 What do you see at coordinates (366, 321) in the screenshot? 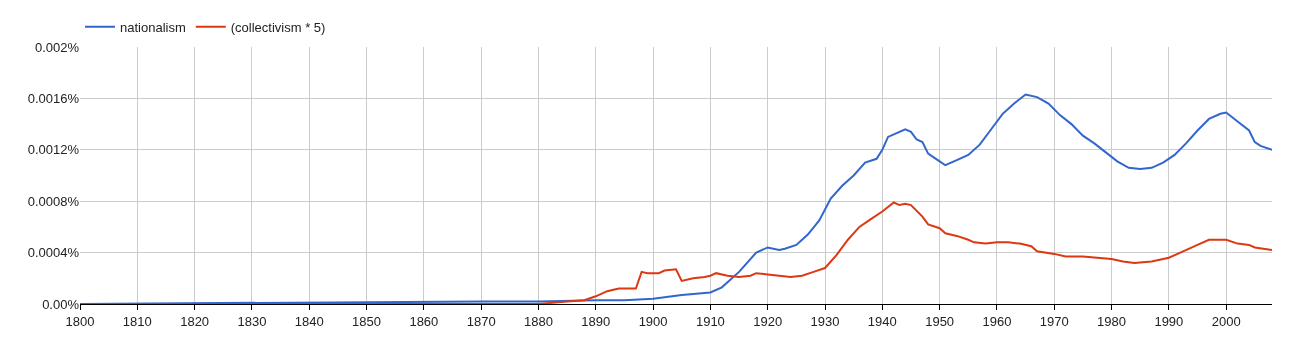
I see `x-tick-label: 1850` at bounding box center [366, 321].